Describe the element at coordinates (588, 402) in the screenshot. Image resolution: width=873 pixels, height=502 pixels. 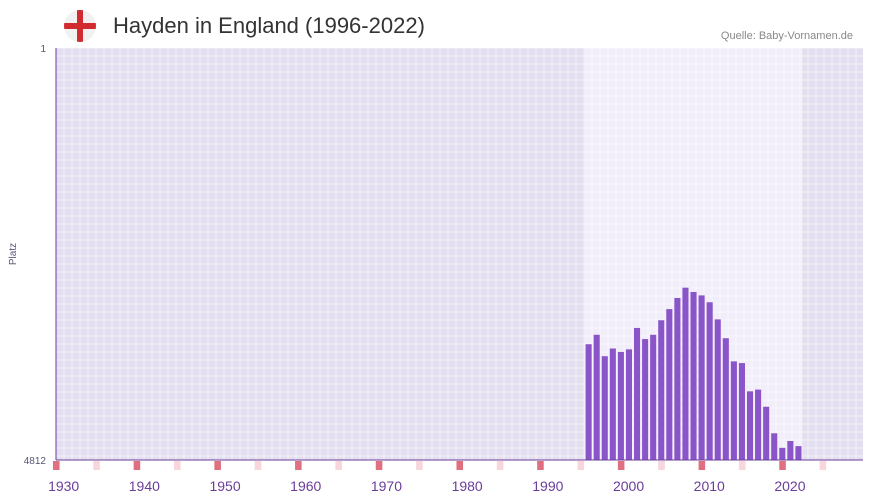
I see `bar-1995` at that location.